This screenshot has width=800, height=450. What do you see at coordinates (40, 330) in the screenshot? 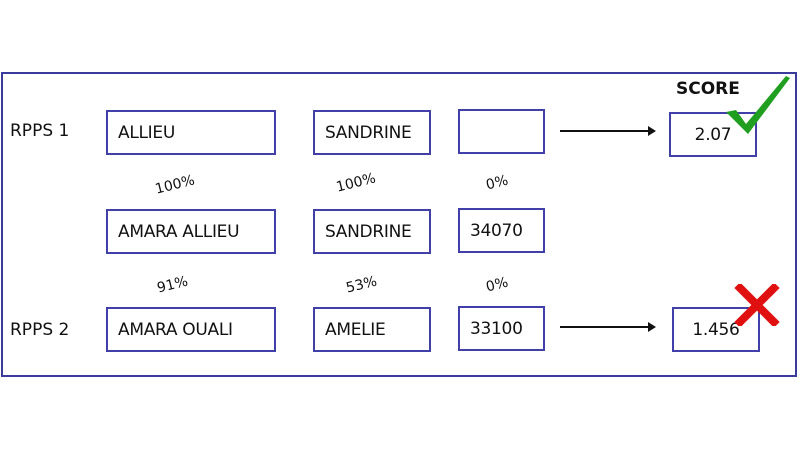
I see `rpps2-label: RPPS 2` at bounding box center [40, 330].